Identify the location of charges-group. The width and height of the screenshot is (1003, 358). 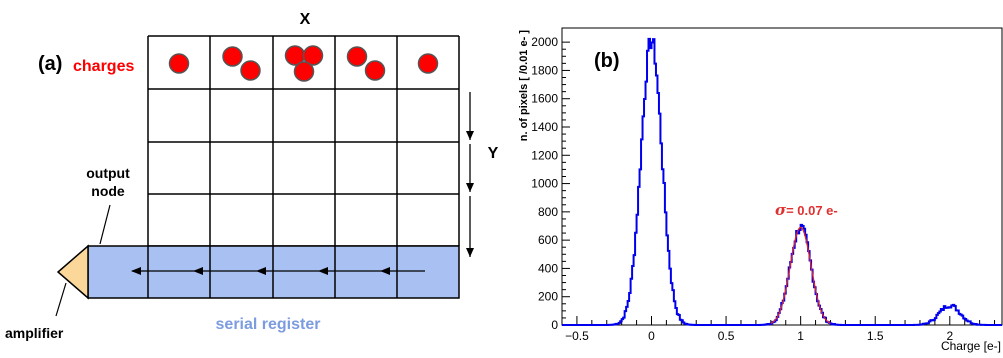
(303, 63).